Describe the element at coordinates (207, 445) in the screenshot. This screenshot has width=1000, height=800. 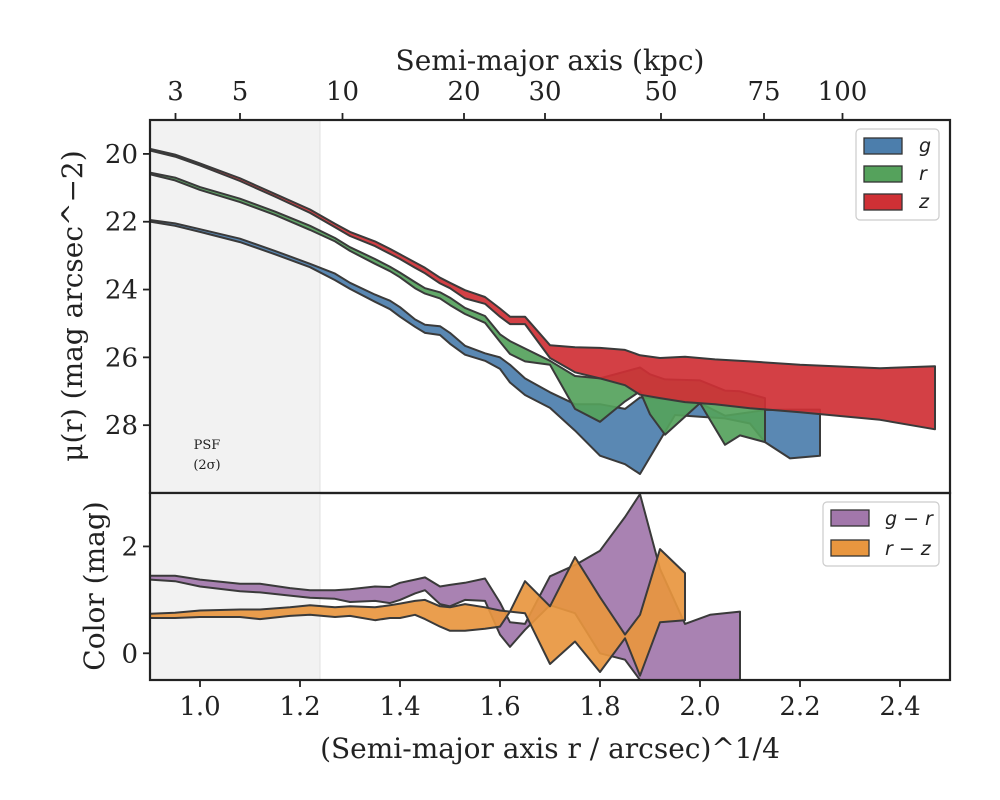
I see `psf-label: PSF` at that location.